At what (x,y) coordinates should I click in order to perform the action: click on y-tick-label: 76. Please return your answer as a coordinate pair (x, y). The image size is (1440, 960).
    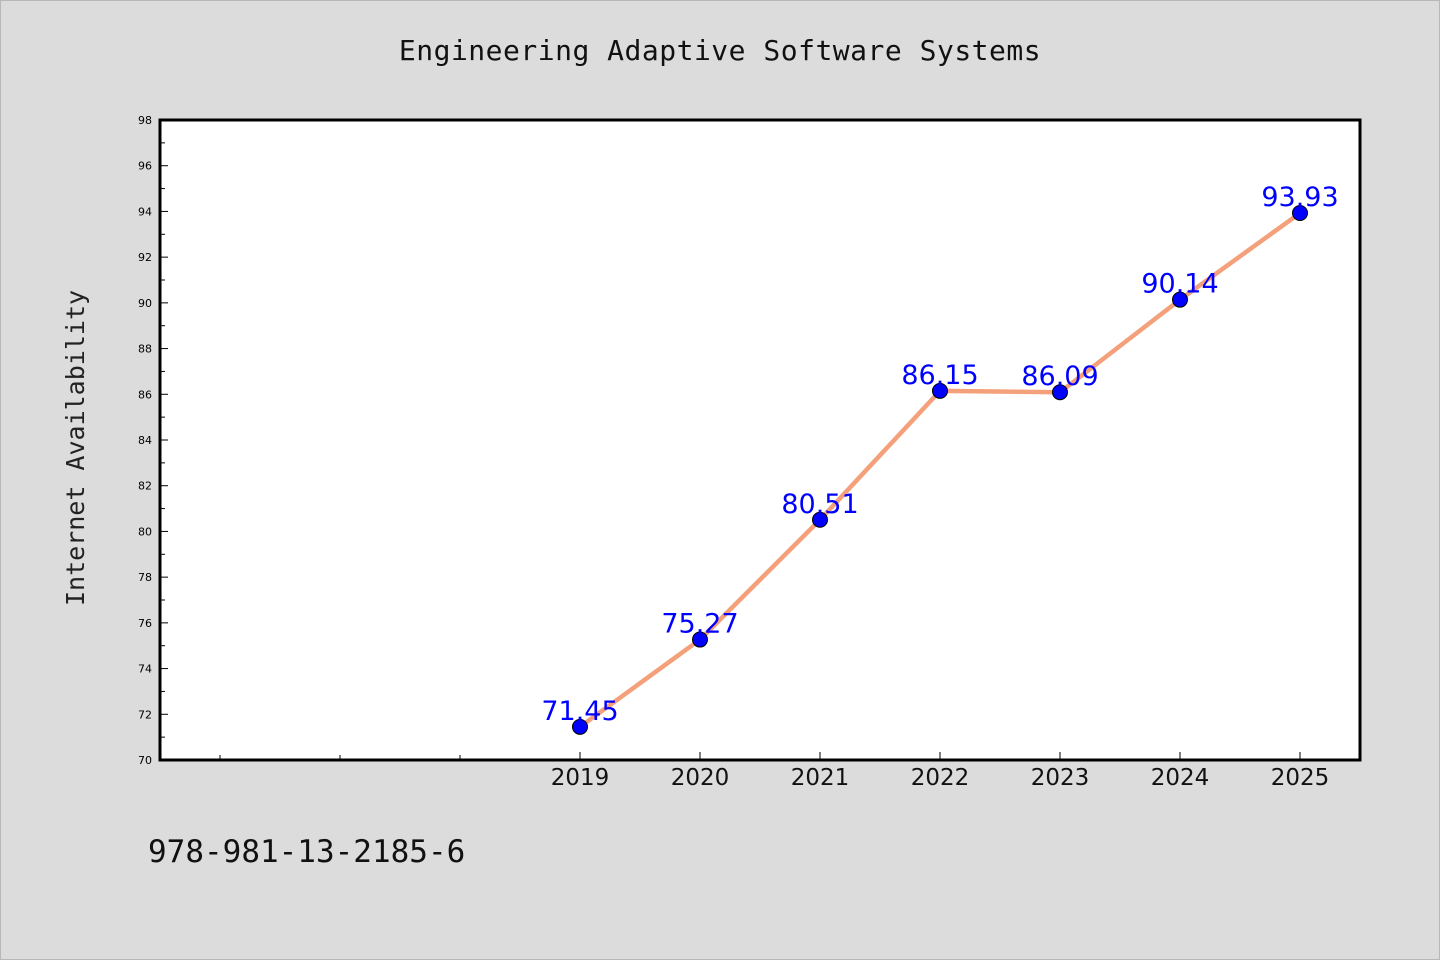
    Looking at the image, I should click on (145, 623).